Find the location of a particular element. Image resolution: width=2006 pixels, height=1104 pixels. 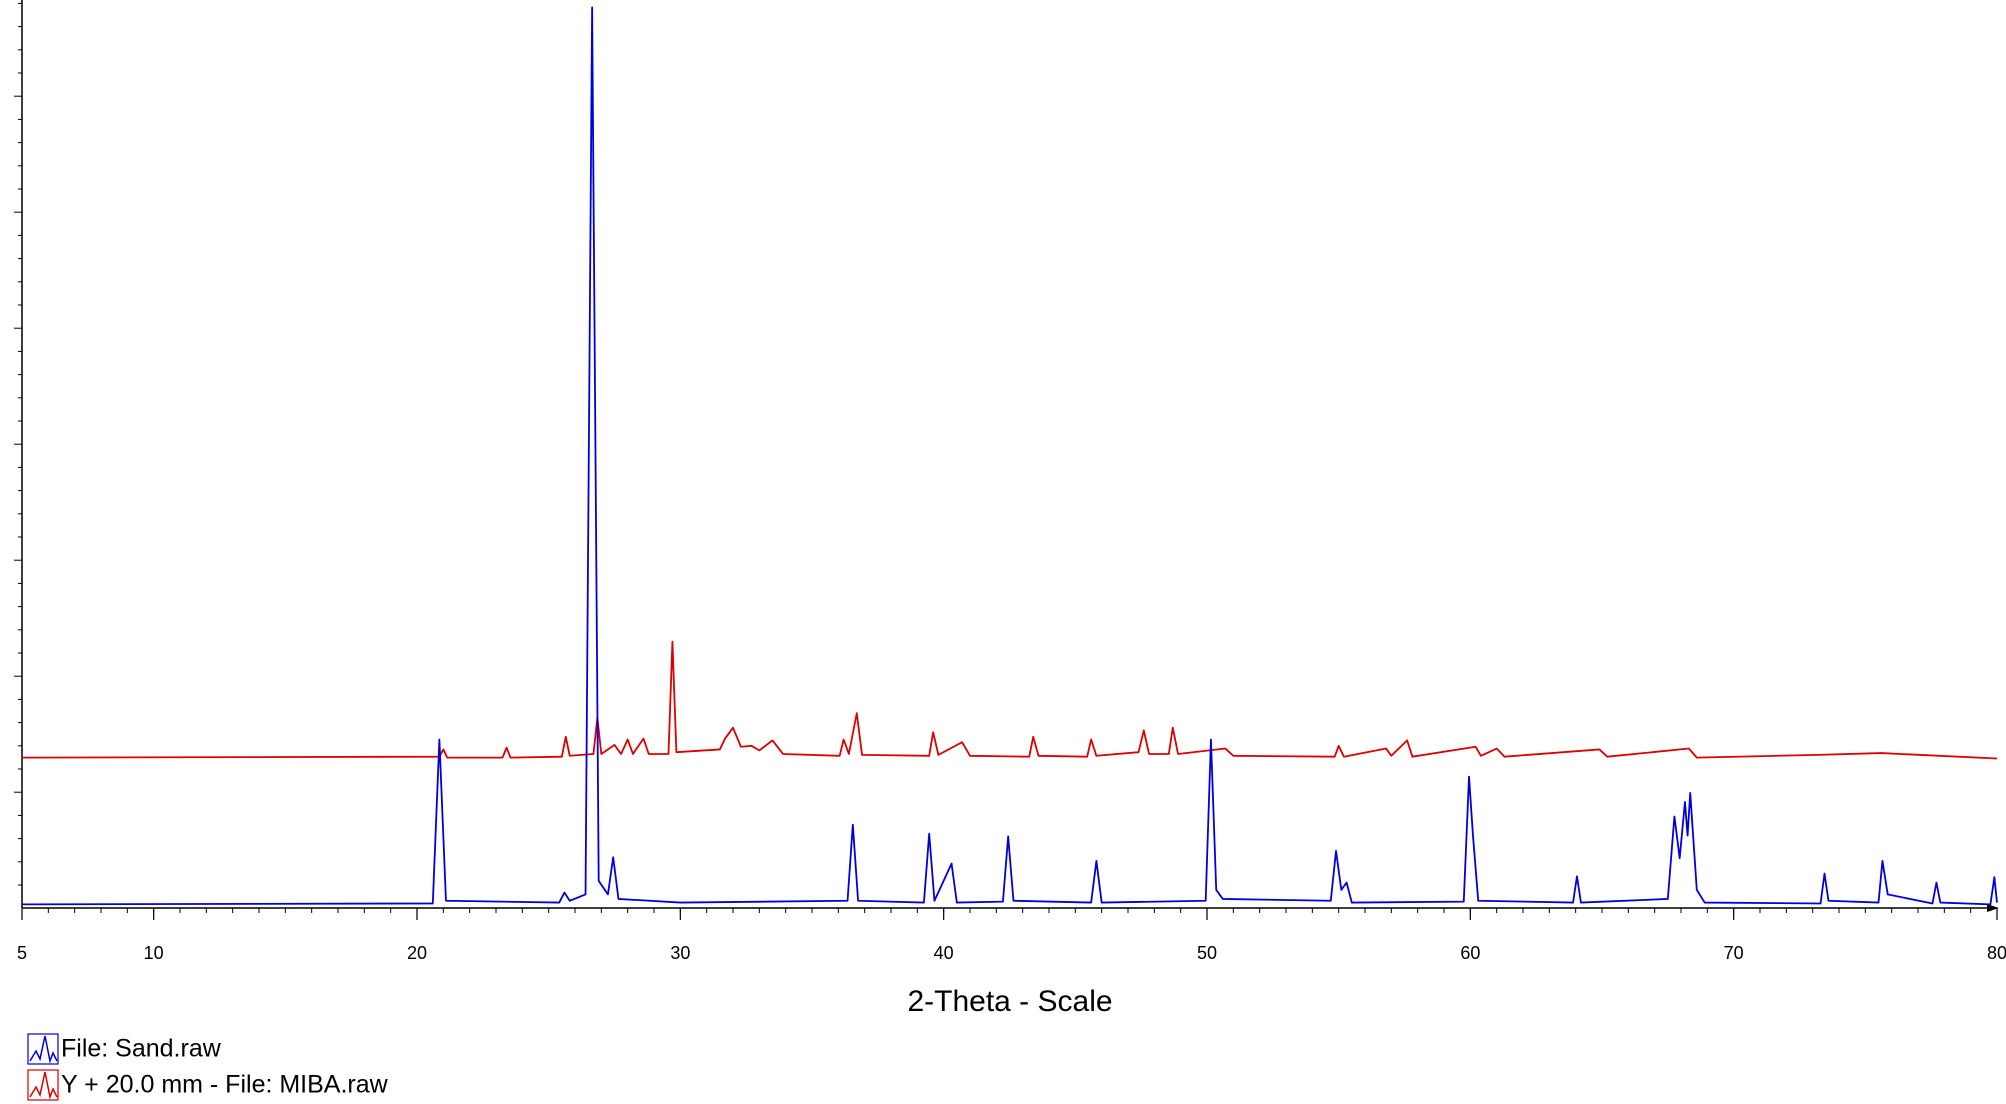

x-tick-label: 60 is located at coordinates (1470, 953).